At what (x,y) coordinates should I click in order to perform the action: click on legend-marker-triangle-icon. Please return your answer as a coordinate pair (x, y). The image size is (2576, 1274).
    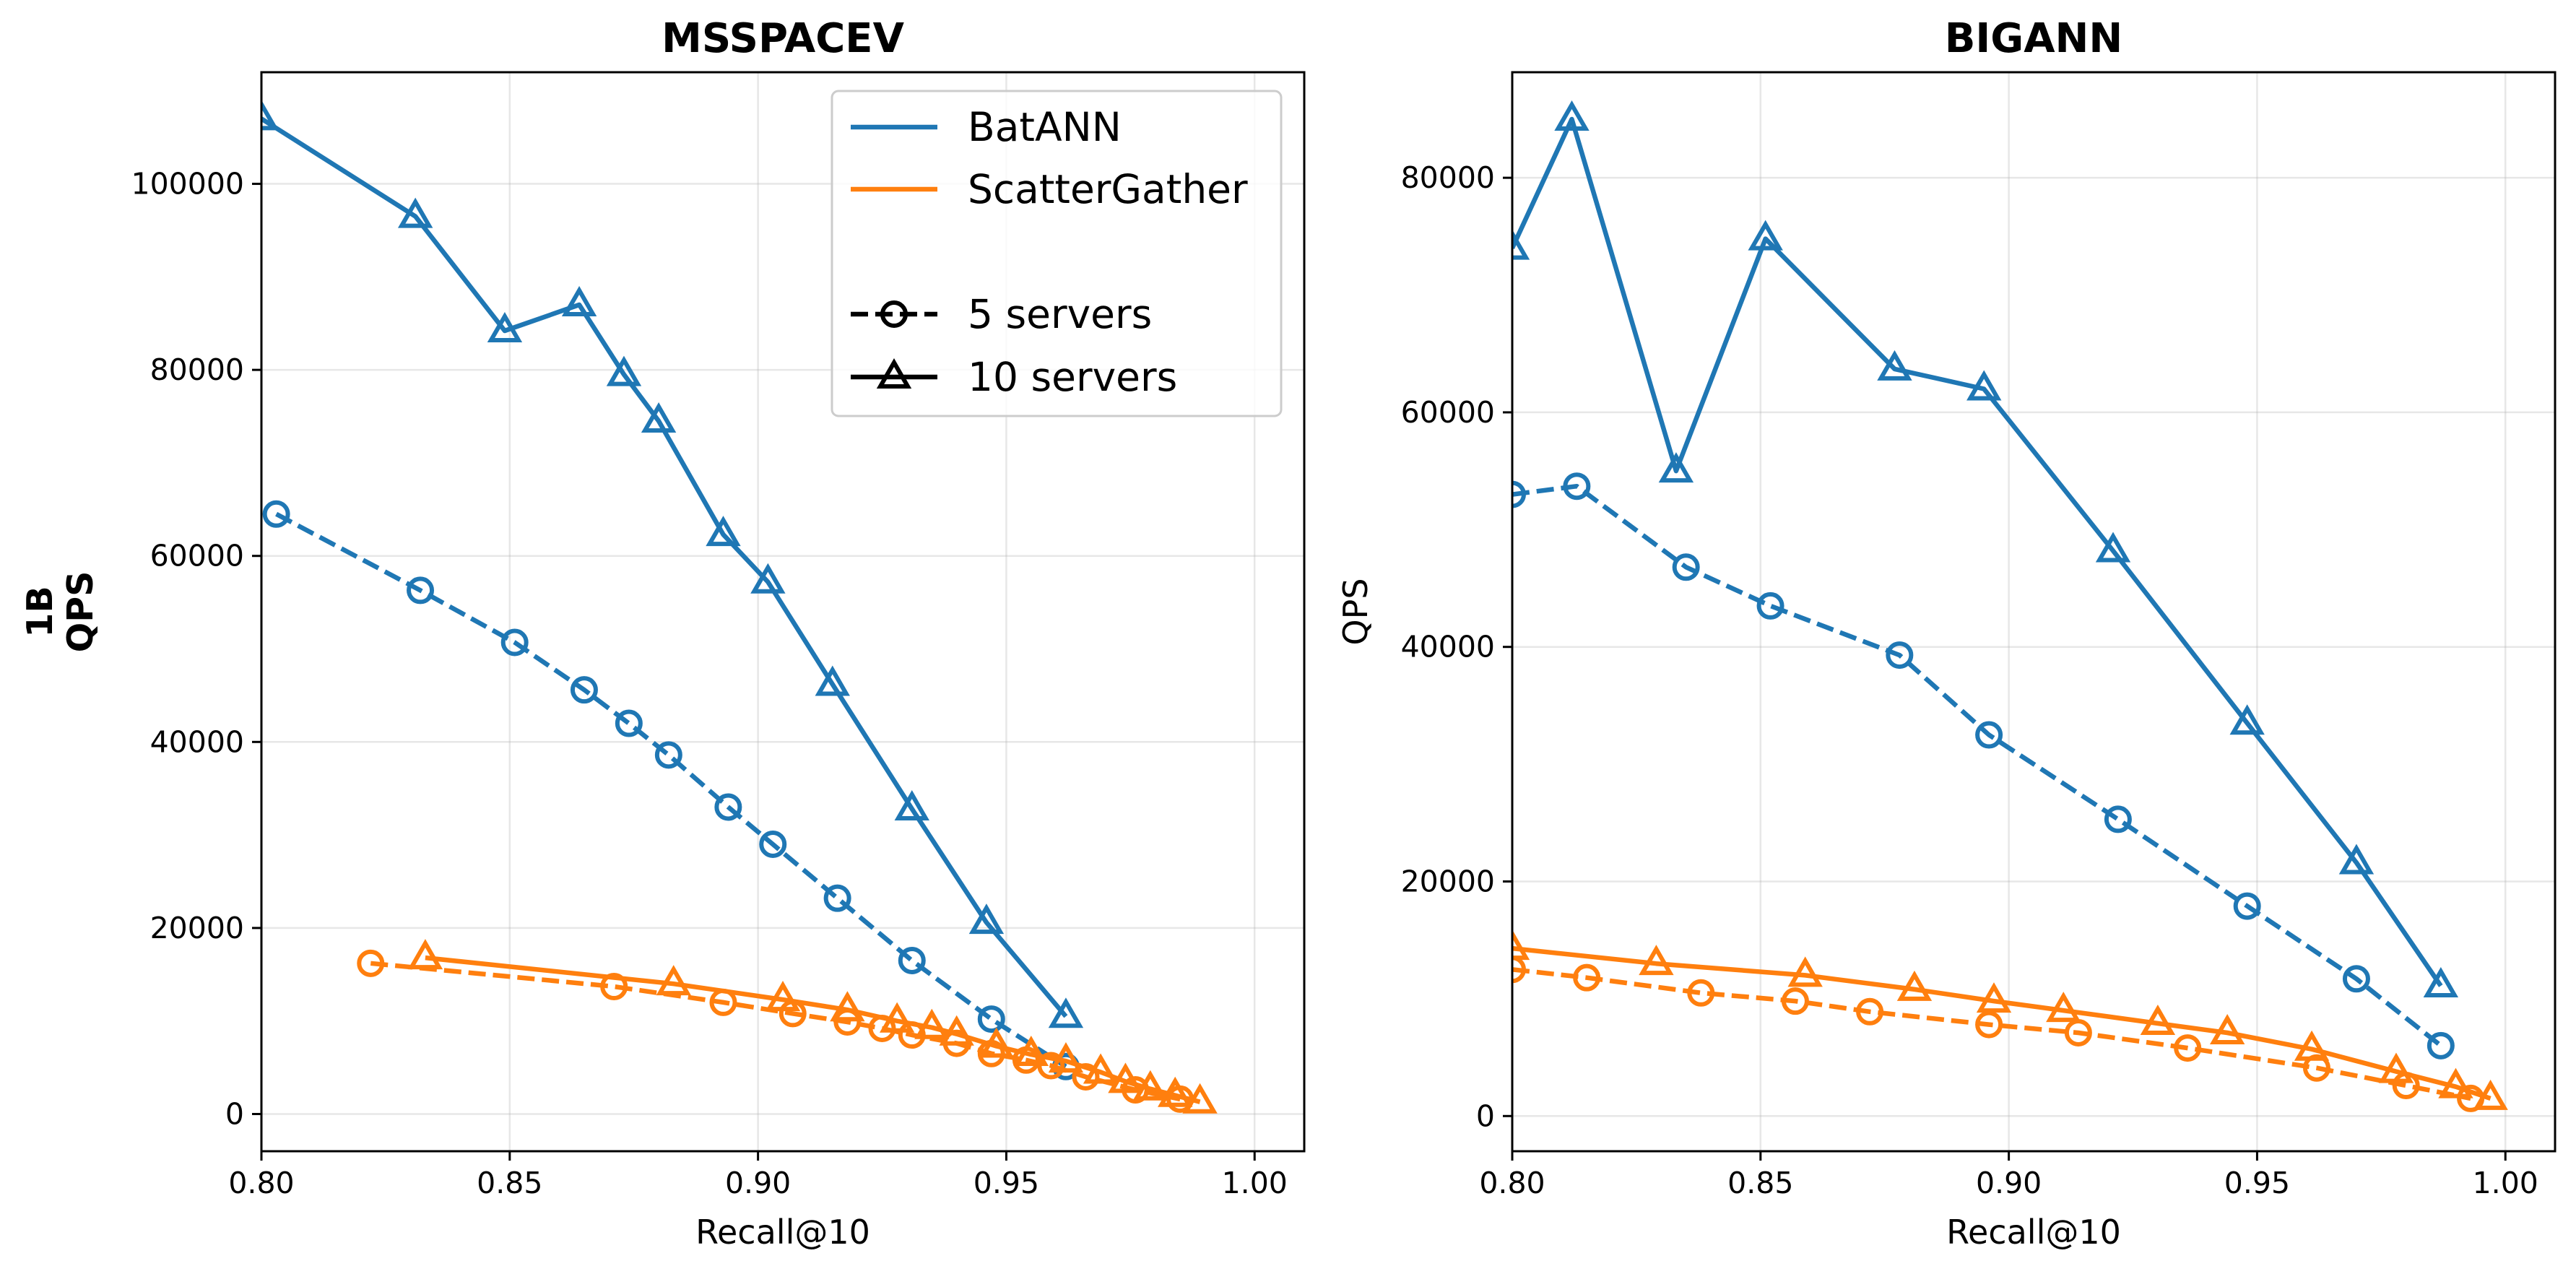
    Looking at the image, I should click on (894, 373).